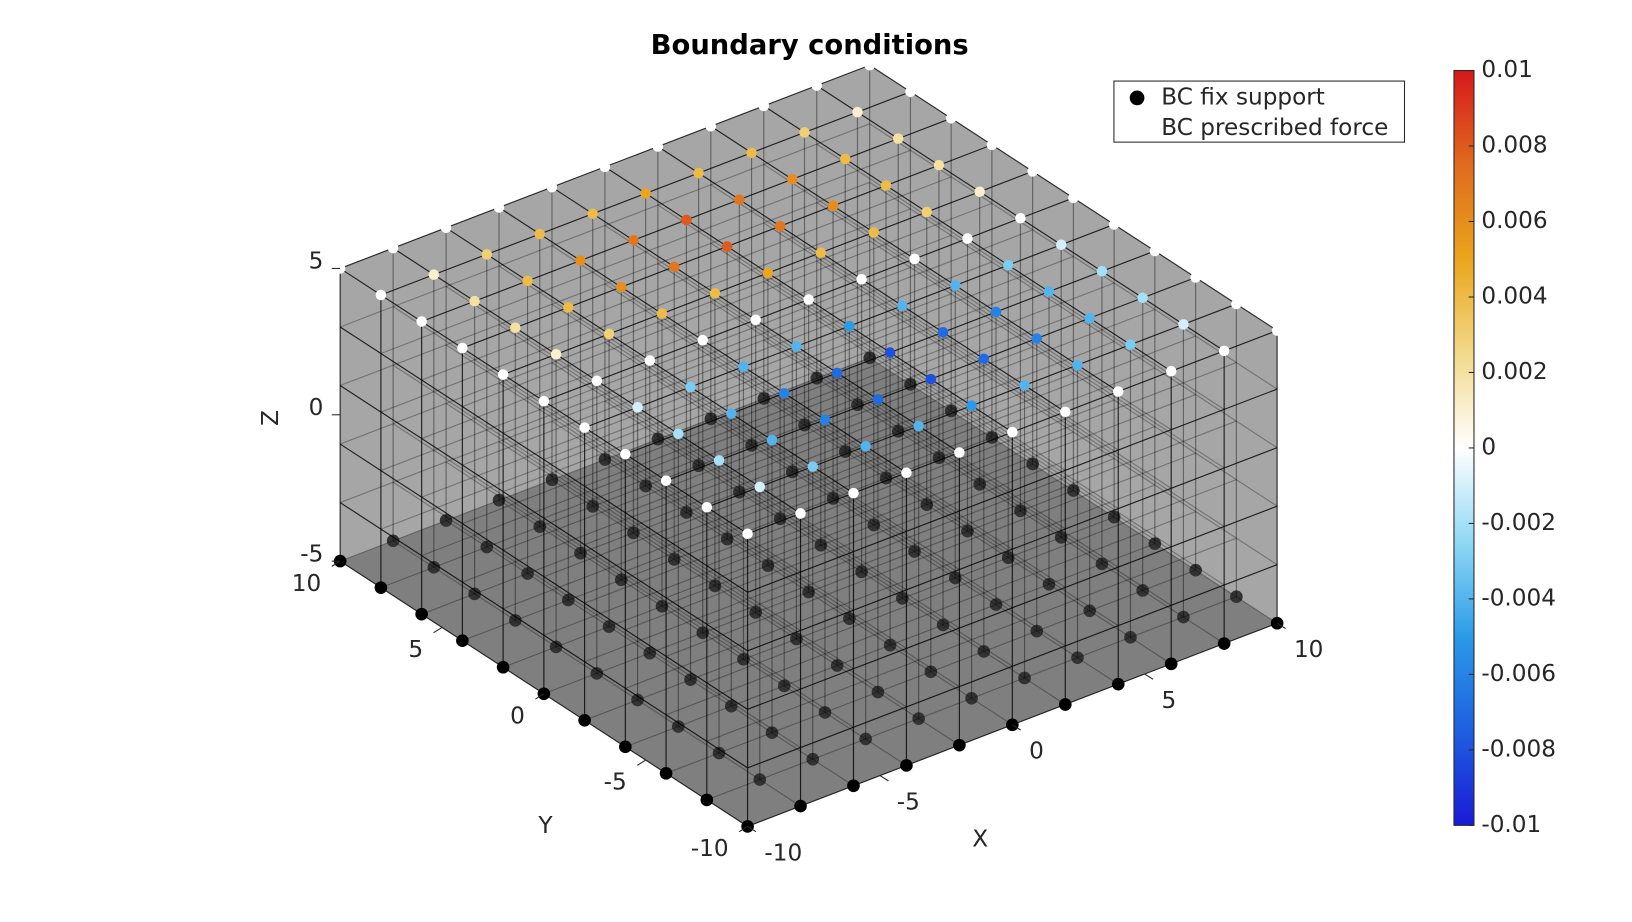  Describe the element at coordinates (1518, 598) in the screenshot. I see `colorbar-tick-label: -0.004` at that location.